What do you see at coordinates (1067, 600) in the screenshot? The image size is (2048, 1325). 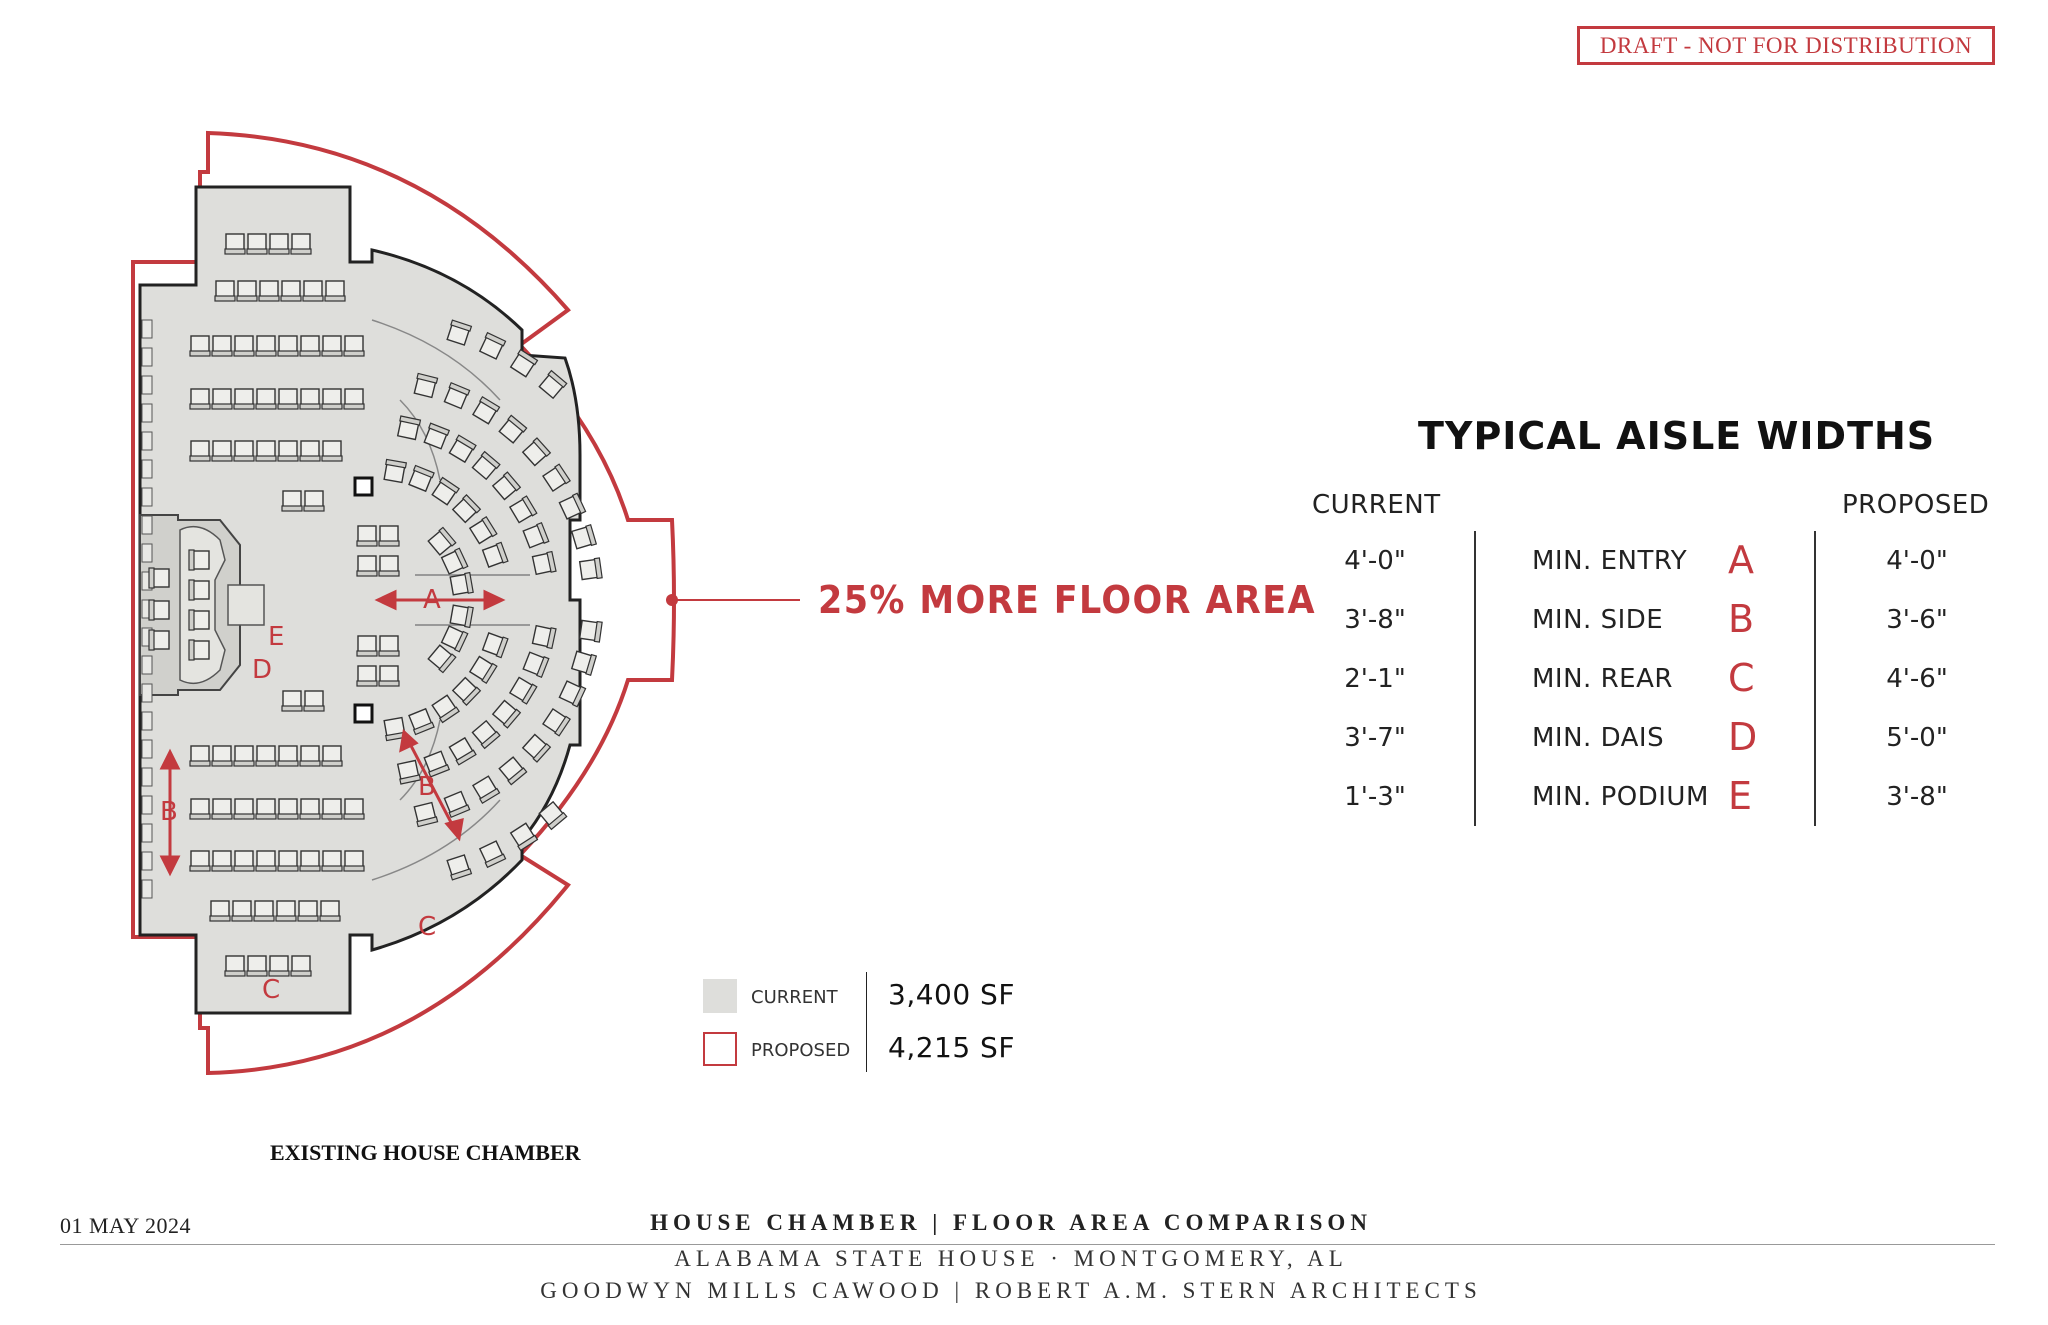 I see `floor-area-callout: 25% MORE FLOOR AREA` at bounding box center [1067, 600].